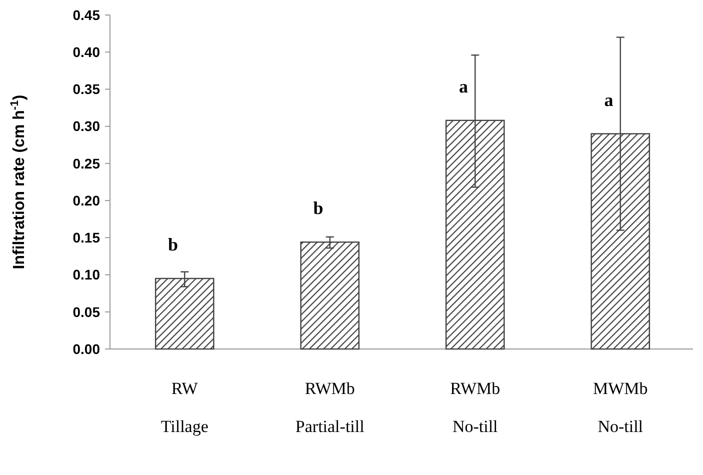  What do you see at coordinates (86, 312) in the screenshot?
I see `y-tick-label: 0.05` at bounding box center [86, 312].